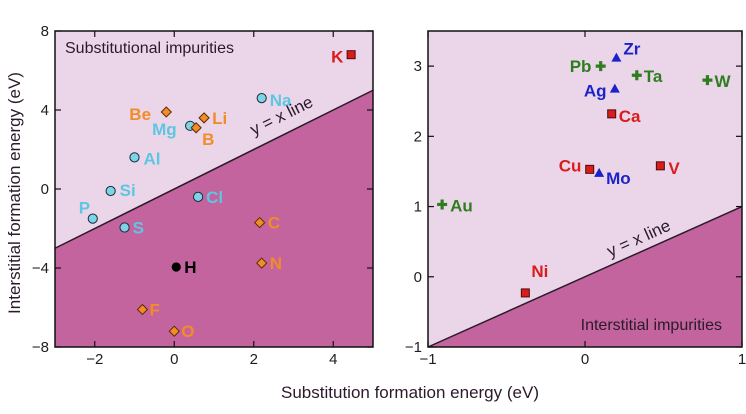 The image size is (746, 414). Describe the element at coordinates (612, 114) in the screenshot. I see `ca-marker` at that location.